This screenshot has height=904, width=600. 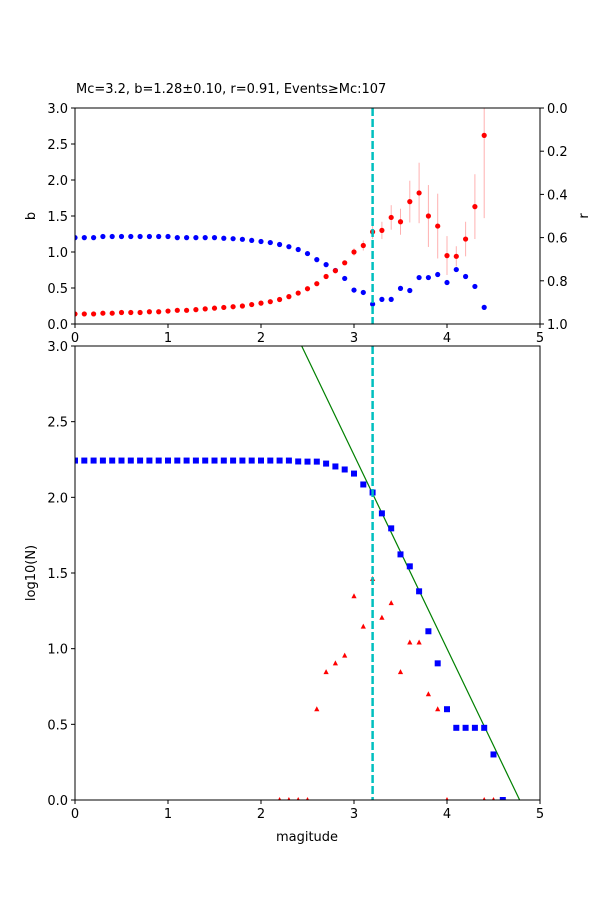 What do you see at coordinates (557, 325) in the screenshot?
I see `y2-tick-label: 1.0` at bounding box center [557, 325].